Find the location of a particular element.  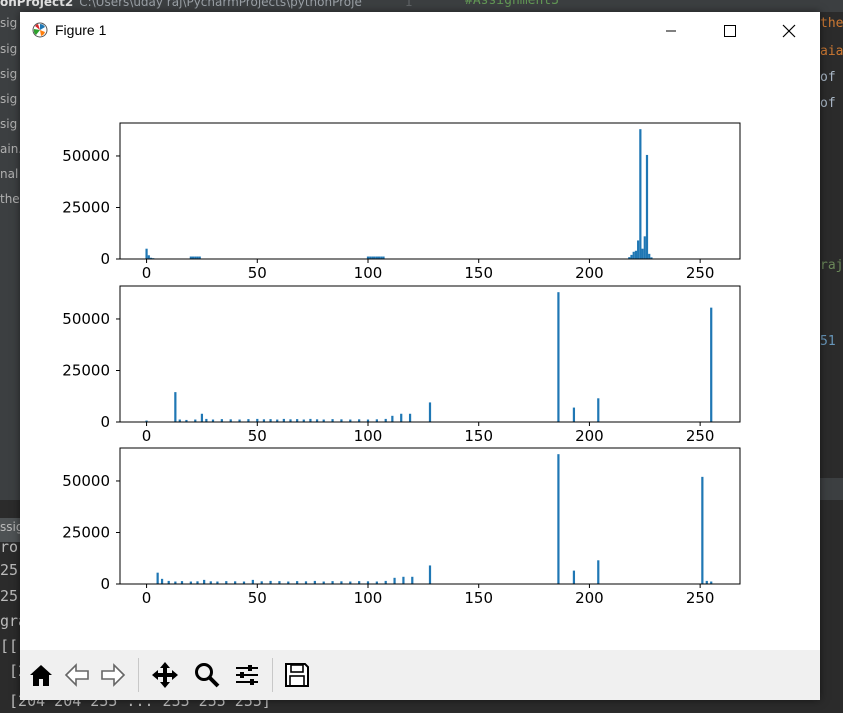

maximize-icon is located at coordinates (730, 31).